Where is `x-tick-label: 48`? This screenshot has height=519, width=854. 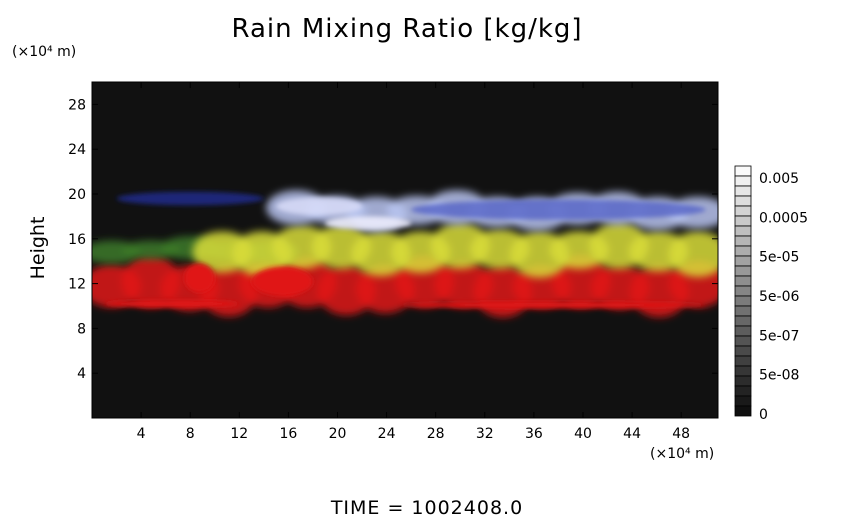 x-tick-label: 48 is located at coordinates (681, 434).